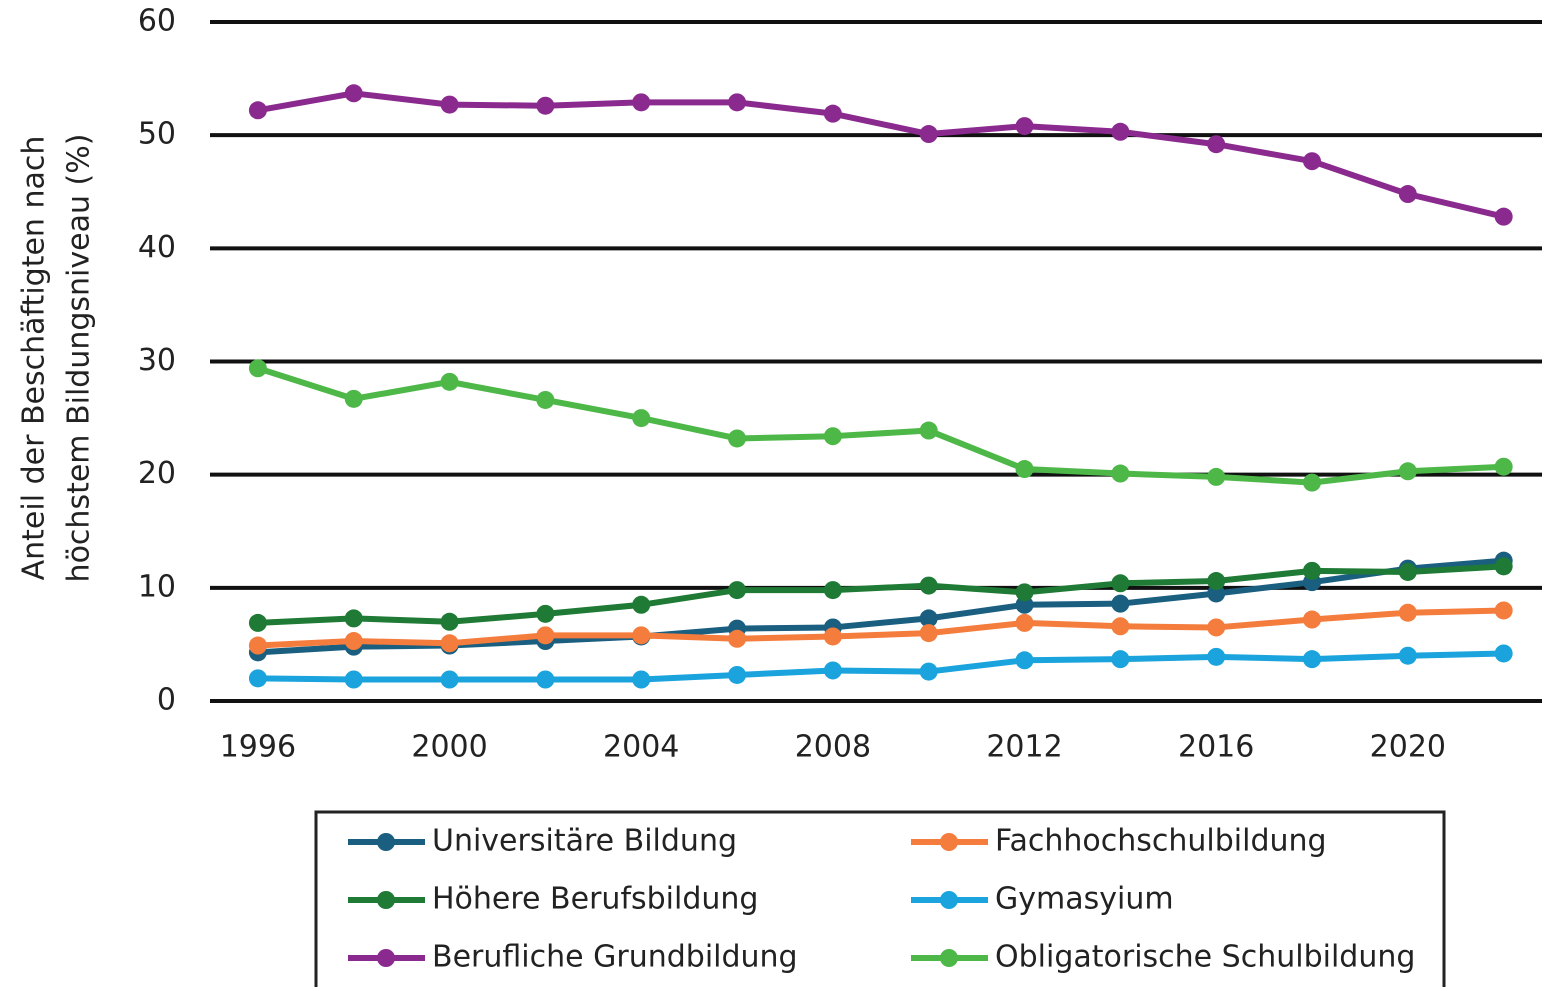 The image size is (1542, 987). I want to click on y-tick-label: 30, so click(157, 360).